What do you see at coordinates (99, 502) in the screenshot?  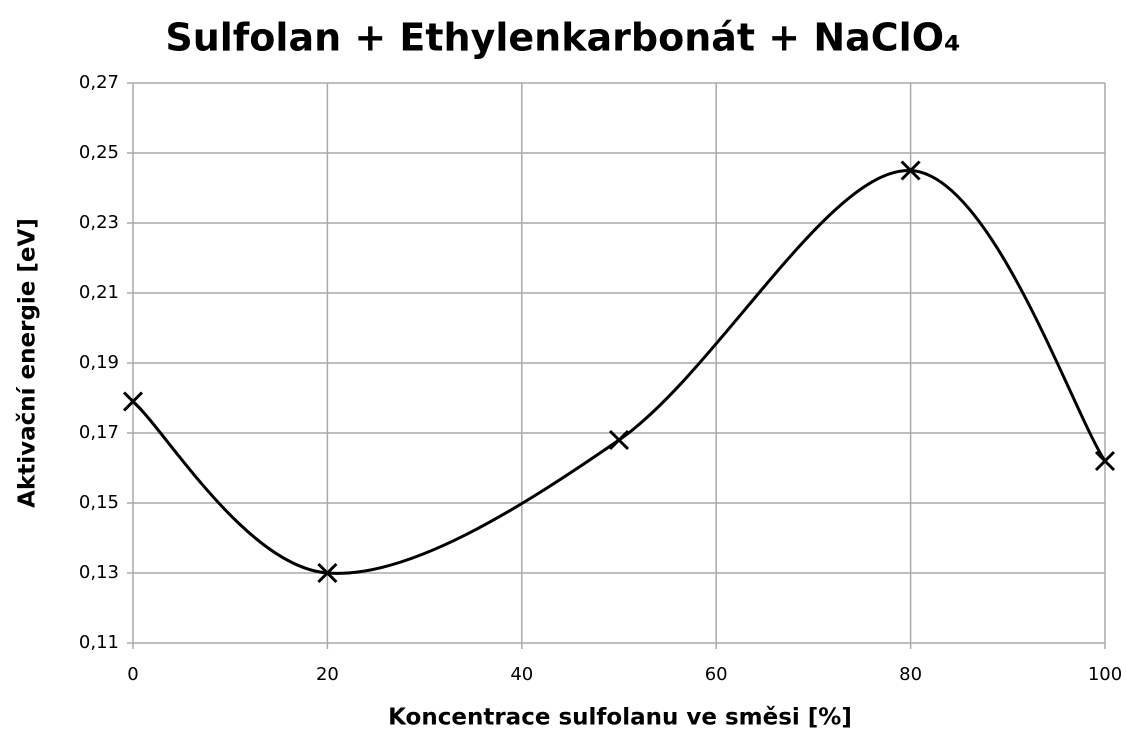 I see `y-tick-label: 0,15` at bounding box center [99, 502].